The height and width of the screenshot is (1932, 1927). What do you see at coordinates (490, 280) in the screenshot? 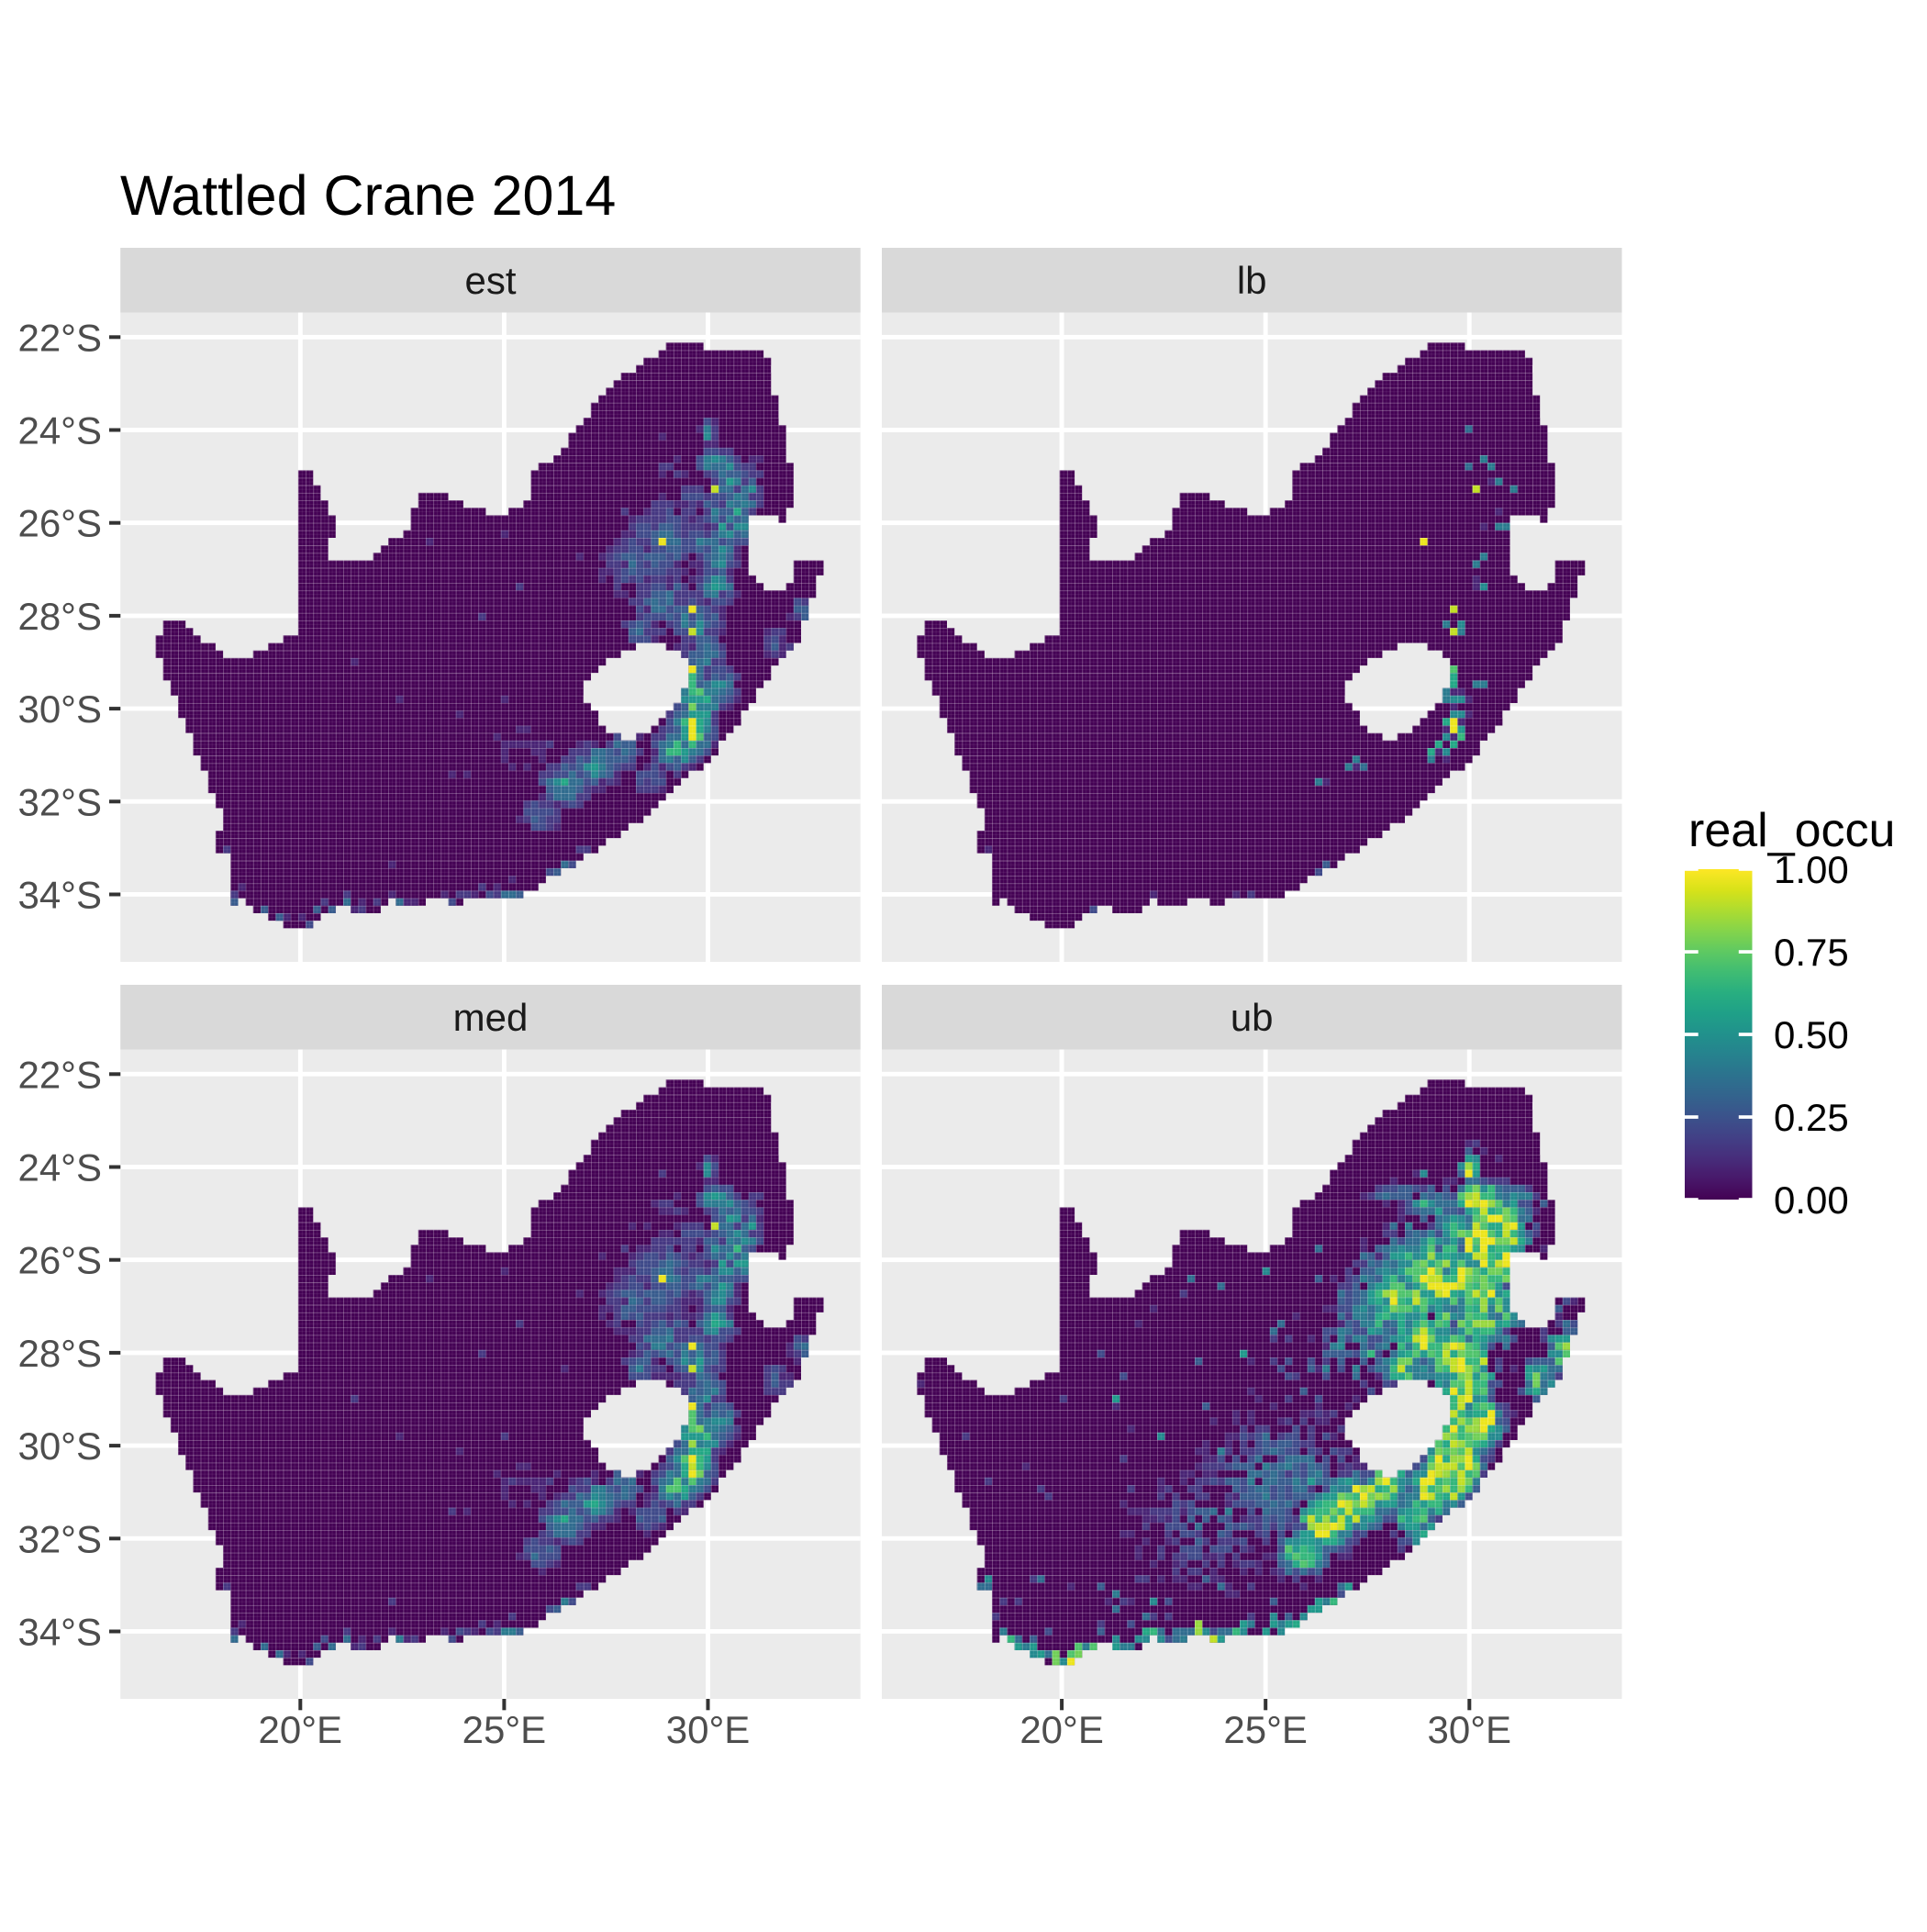
I see `svg-text: est` at bounding box center [490, 280].